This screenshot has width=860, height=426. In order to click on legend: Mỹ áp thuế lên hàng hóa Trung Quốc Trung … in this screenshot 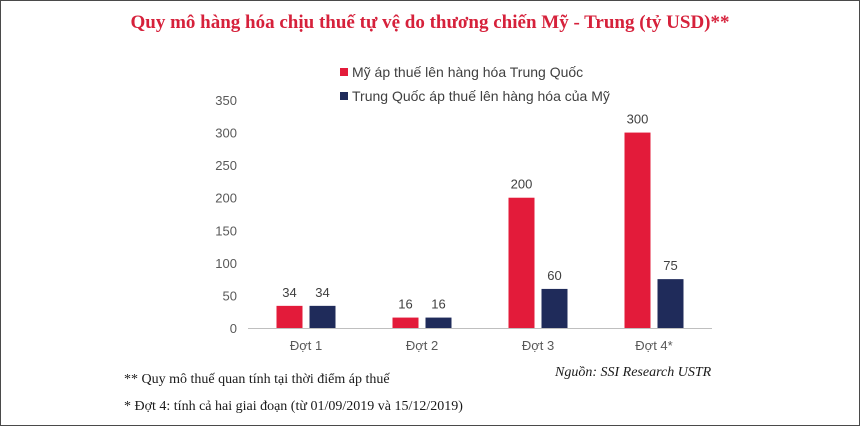, I will do `click(475, 84)`.